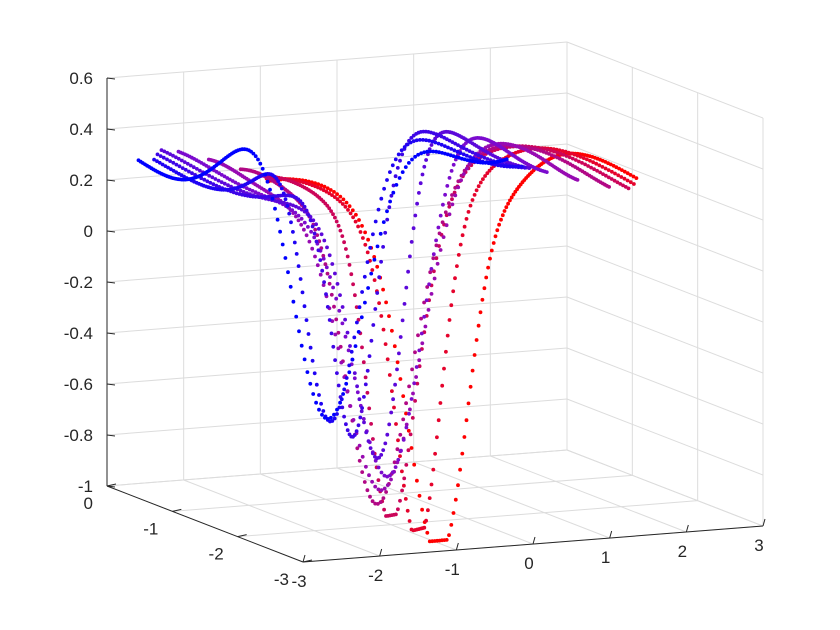  I want to click on floor-gridline-x, so click(588, 494).